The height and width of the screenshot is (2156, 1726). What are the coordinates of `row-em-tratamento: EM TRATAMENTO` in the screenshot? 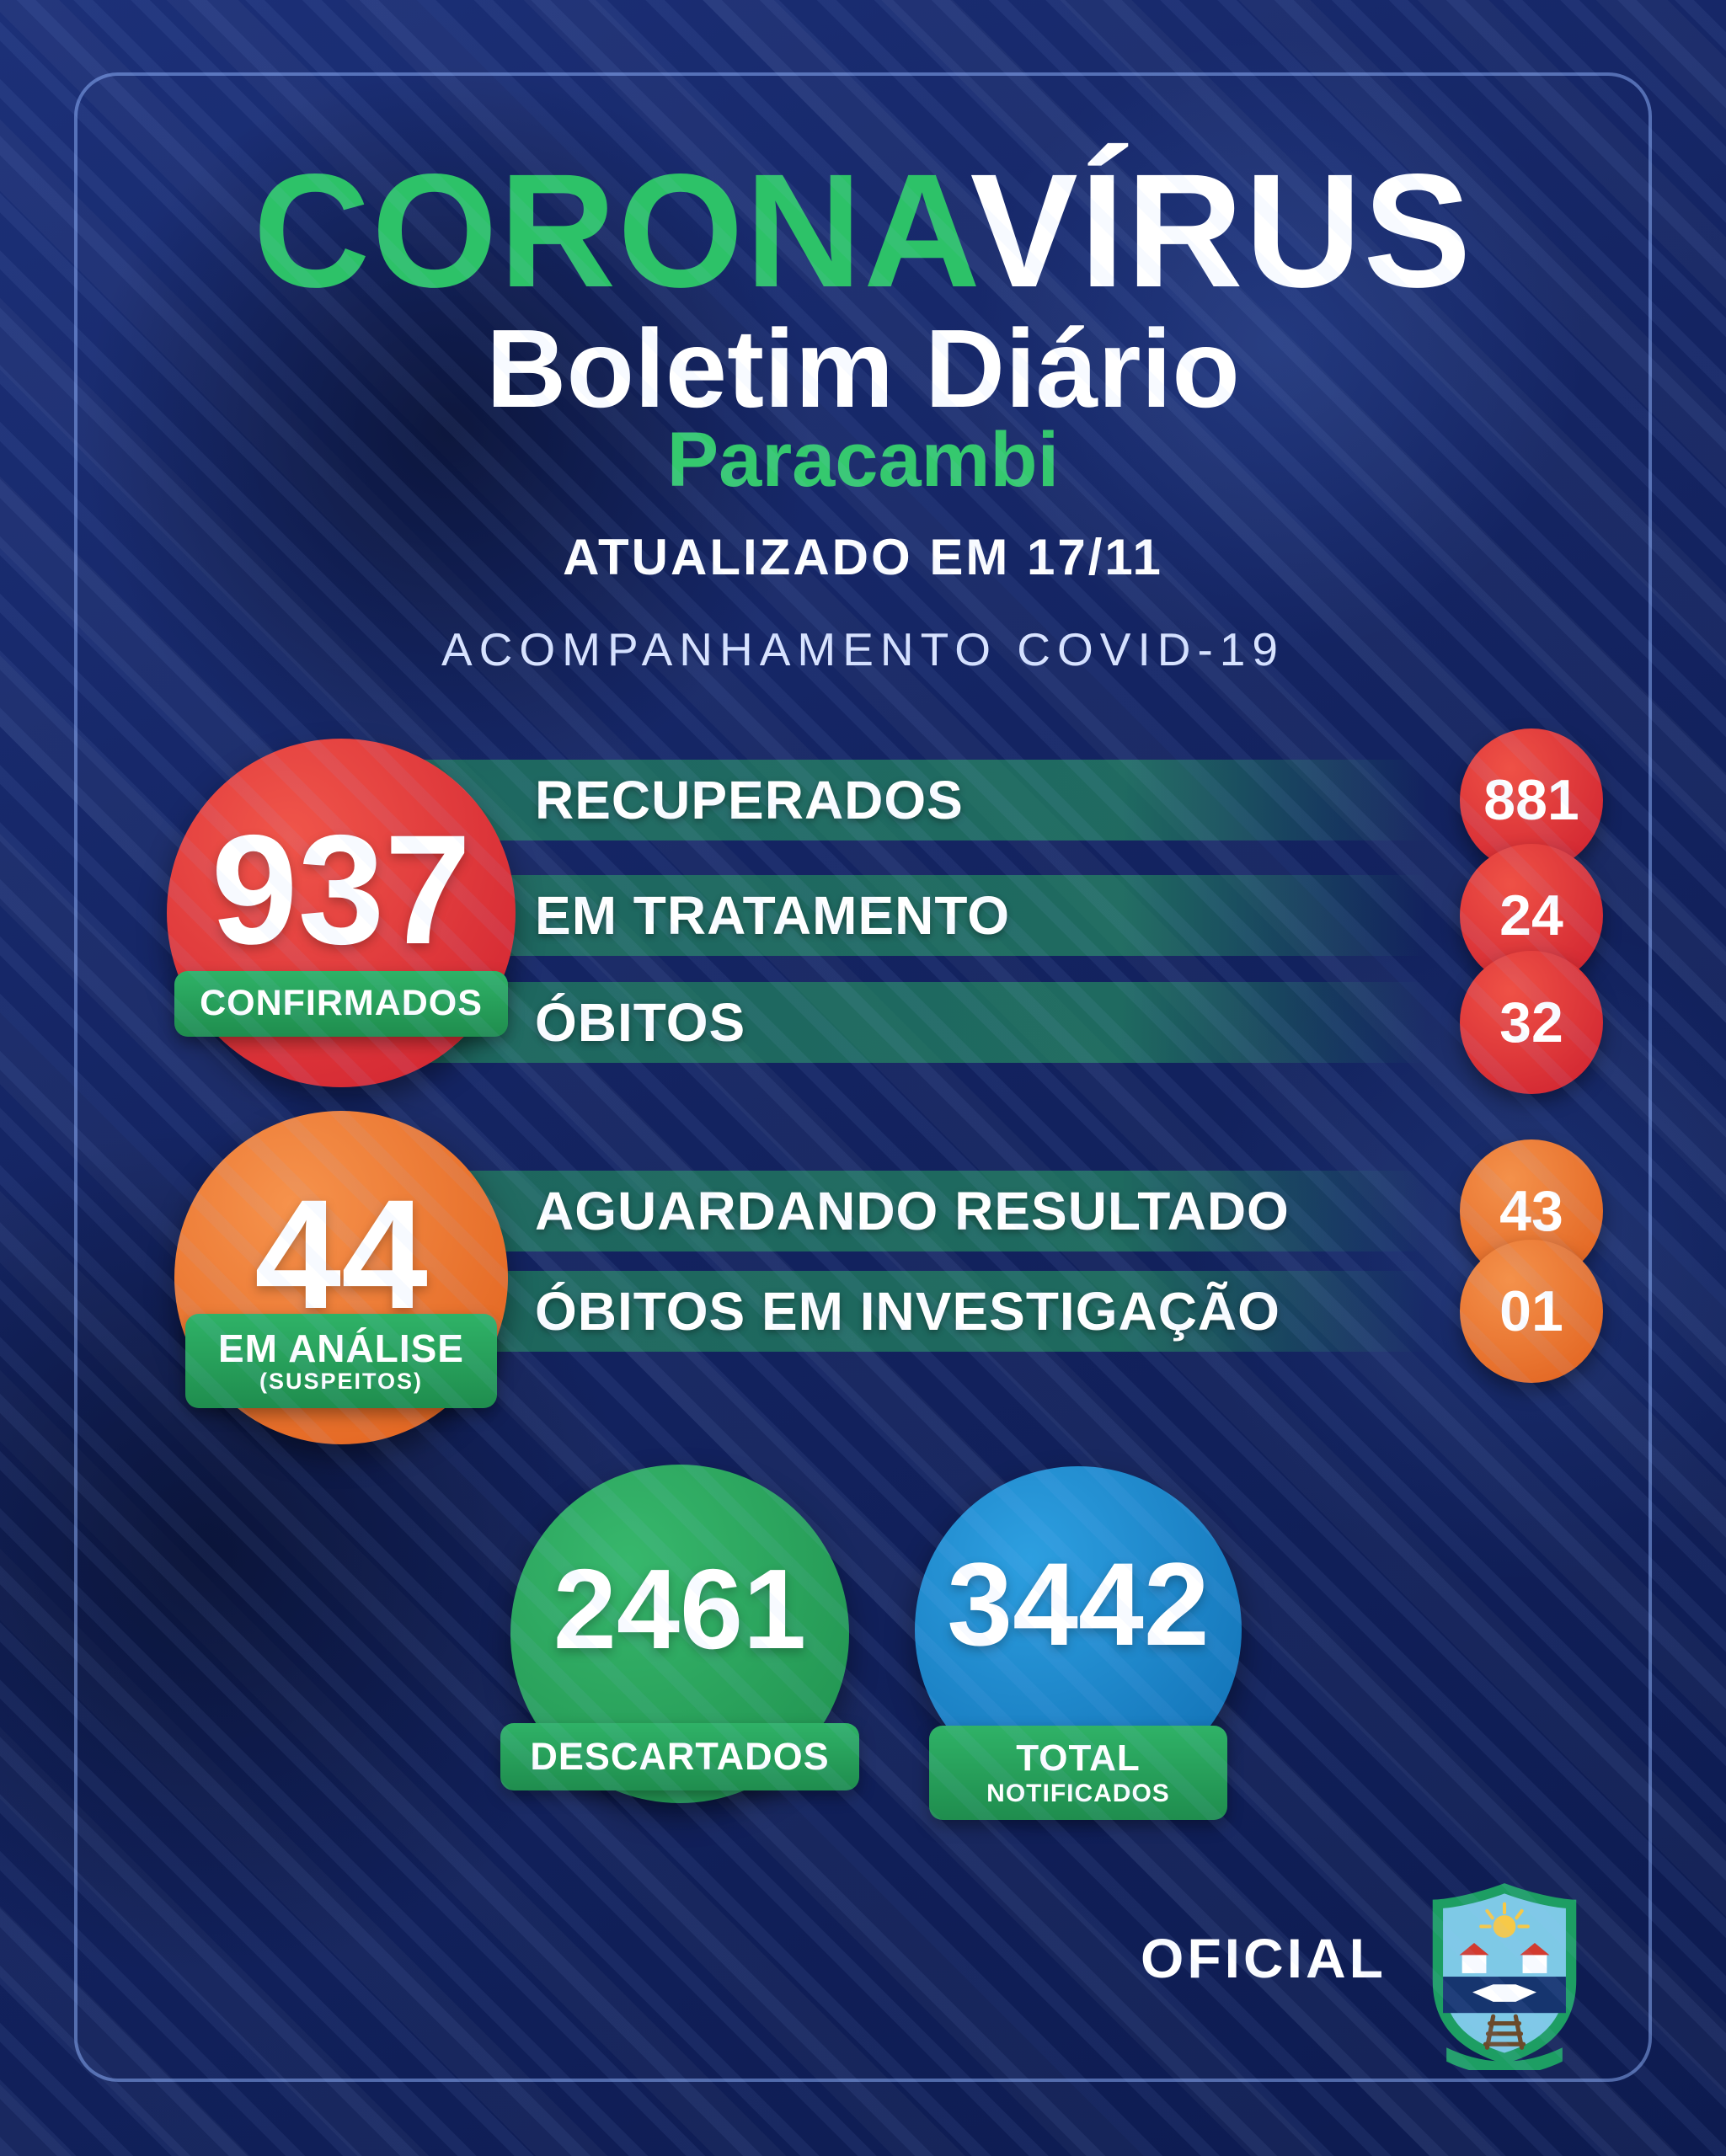 It's located at (902, 916).